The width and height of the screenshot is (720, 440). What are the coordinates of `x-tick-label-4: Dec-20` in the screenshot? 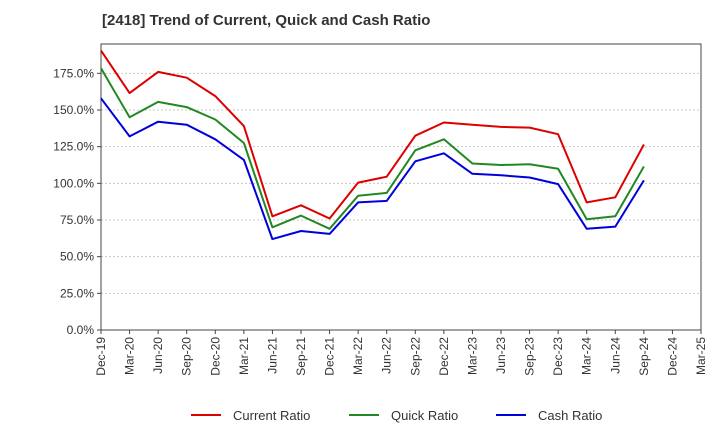 It's located at (215, 356).